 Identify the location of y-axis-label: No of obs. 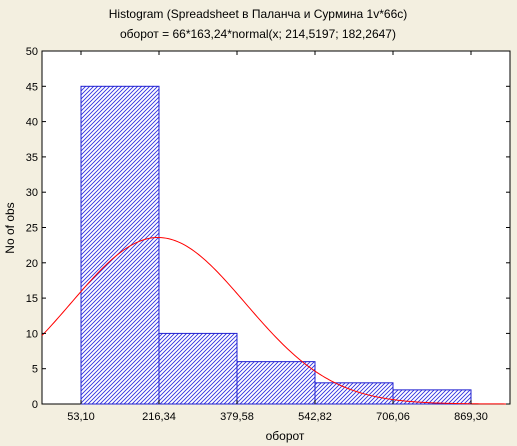
(10, 227).